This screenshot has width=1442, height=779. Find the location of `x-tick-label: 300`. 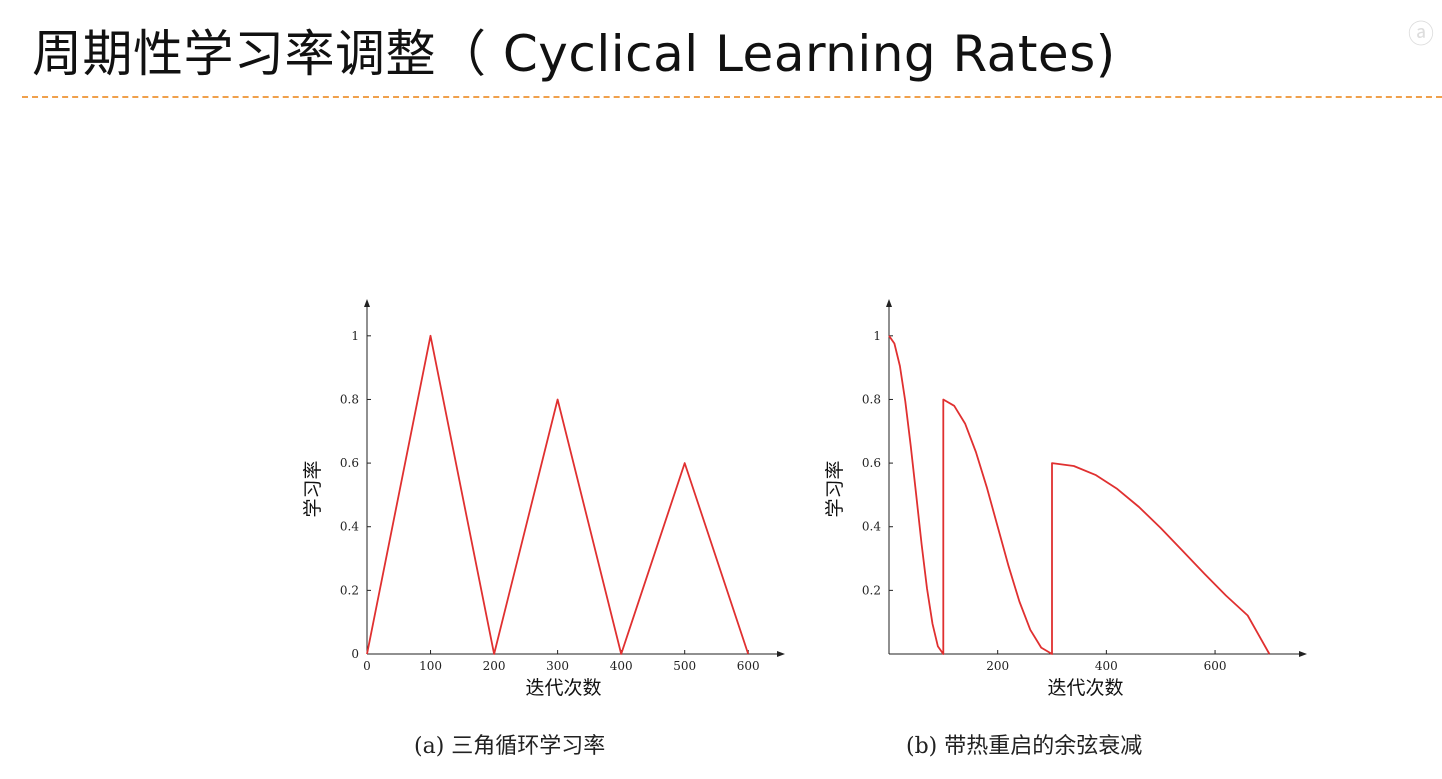

x-tick-label: 300 is located at coordinates (557, 666).